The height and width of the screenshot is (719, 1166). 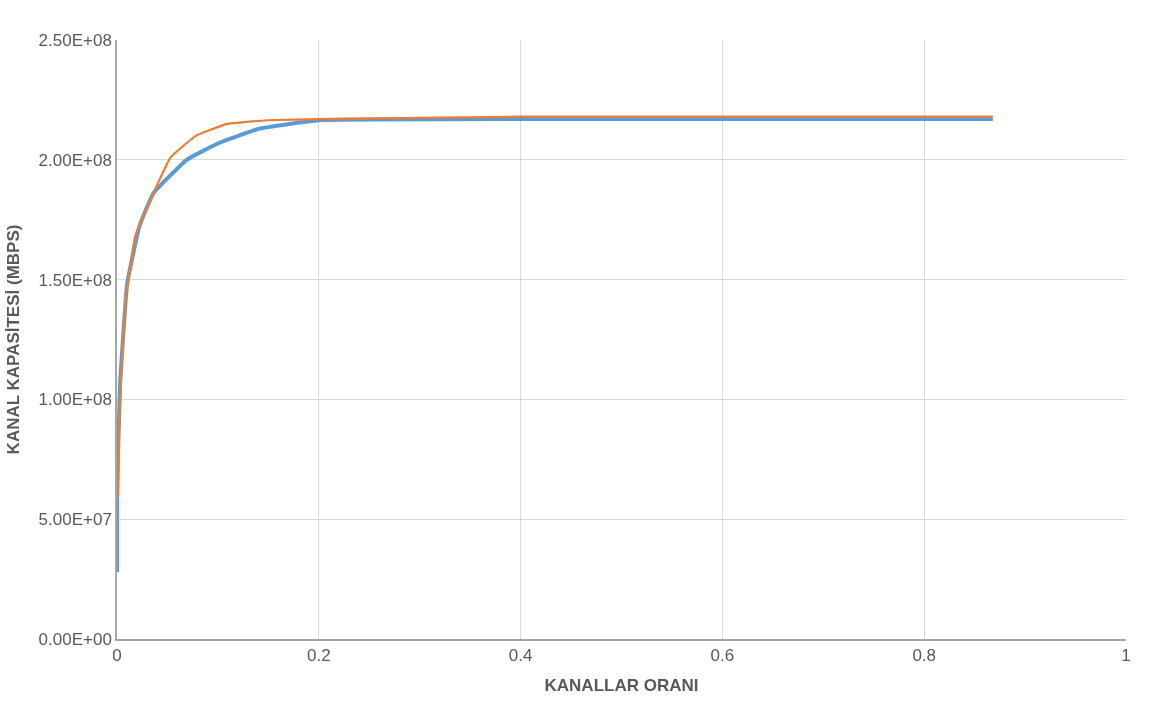 I want to click on x-tick-label: 0.2, so click(x=318, y=656).